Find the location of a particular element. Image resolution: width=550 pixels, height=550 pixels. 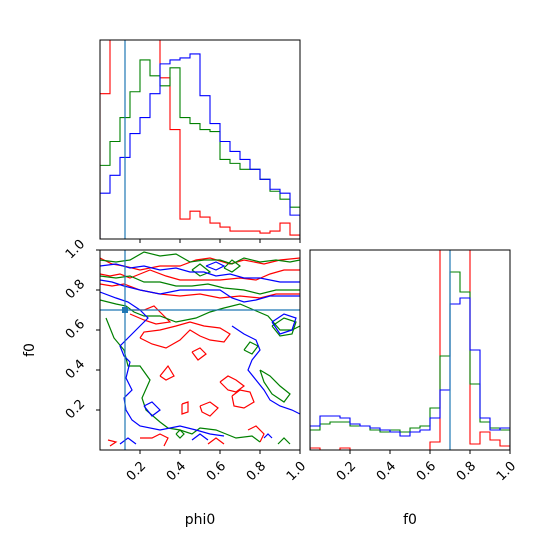

contour-lines is located at coordinates (200, 349).